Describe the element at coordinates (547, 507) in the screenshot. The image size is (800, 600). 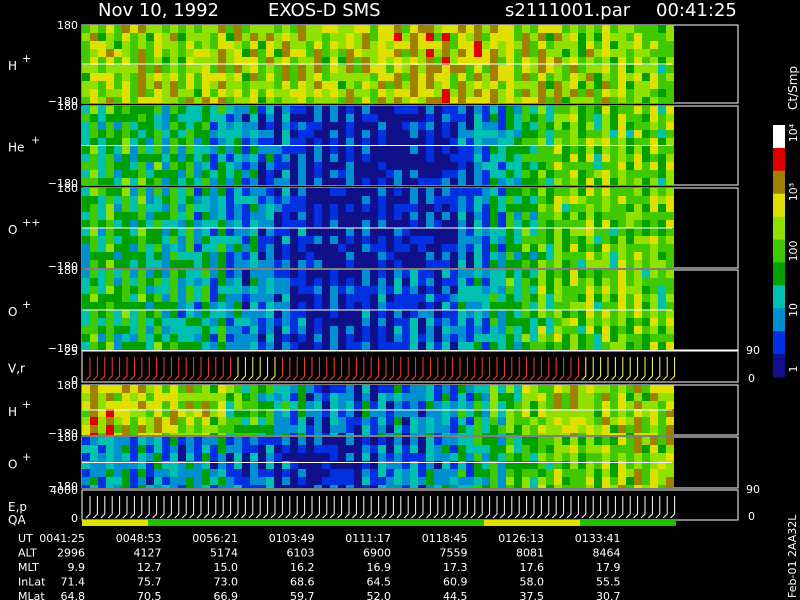
I see `angle-trace` at that location.